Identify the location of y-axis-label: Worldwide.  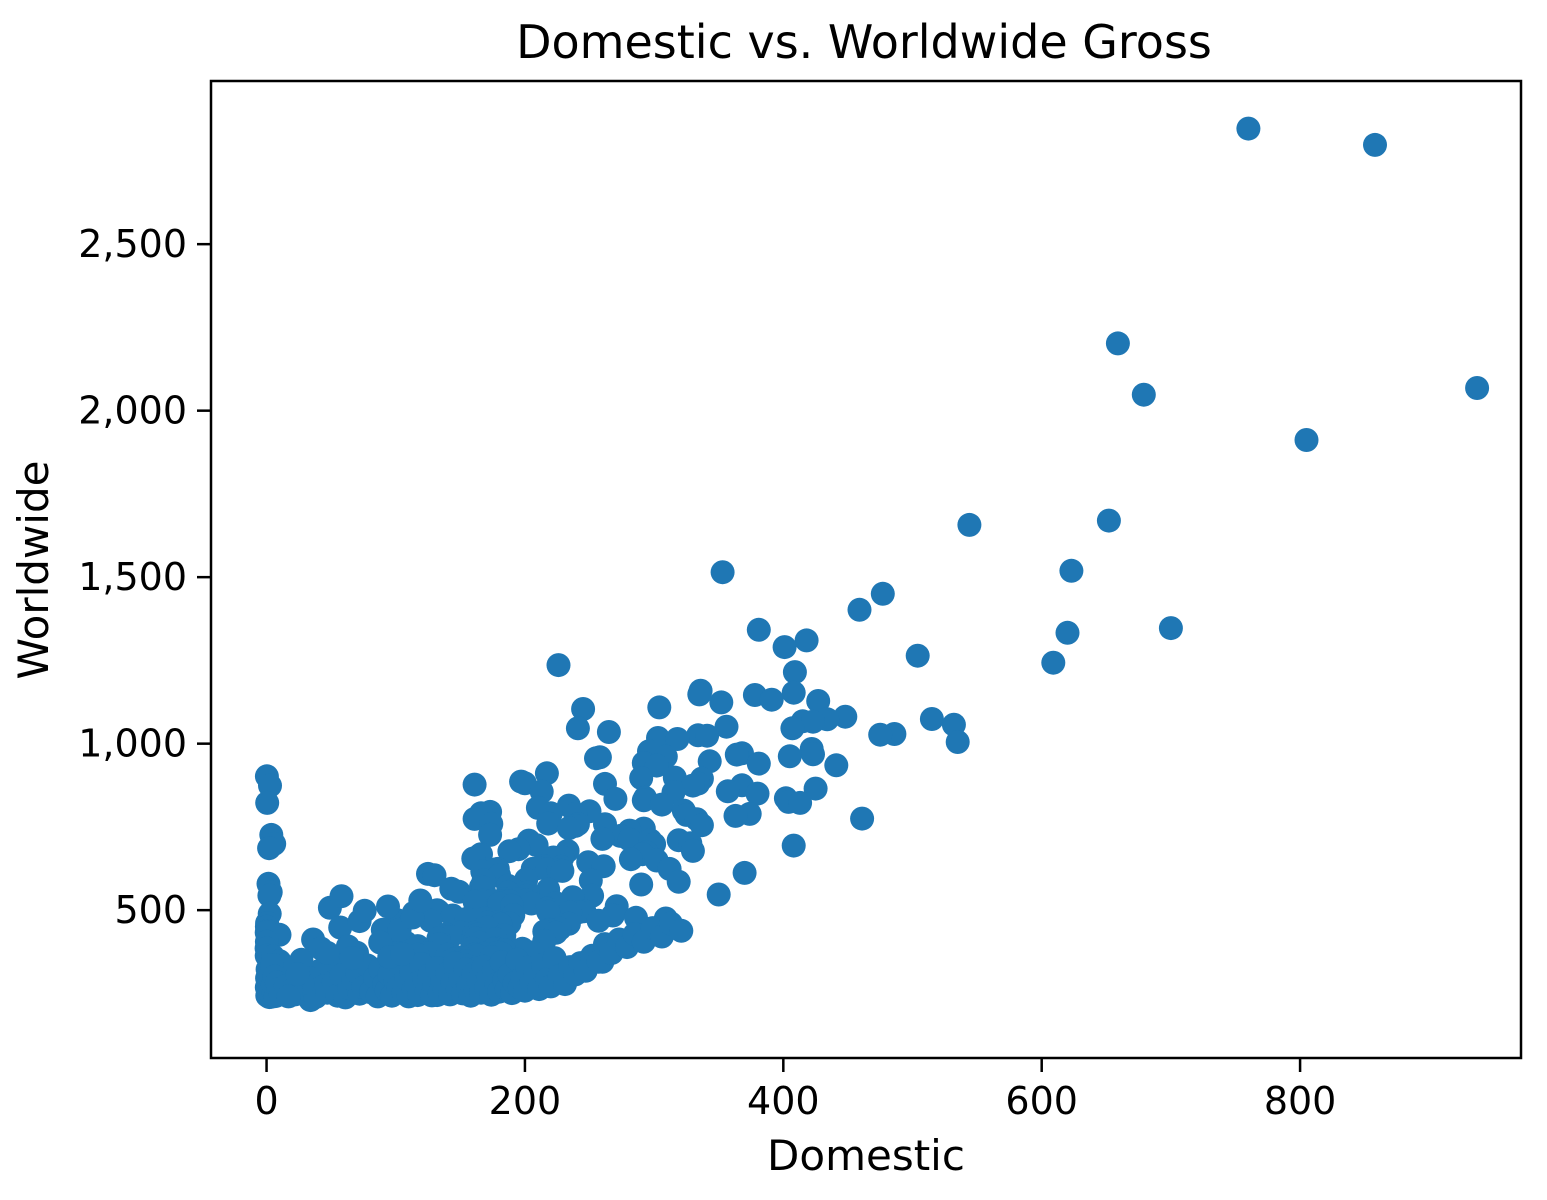
(33, 570).